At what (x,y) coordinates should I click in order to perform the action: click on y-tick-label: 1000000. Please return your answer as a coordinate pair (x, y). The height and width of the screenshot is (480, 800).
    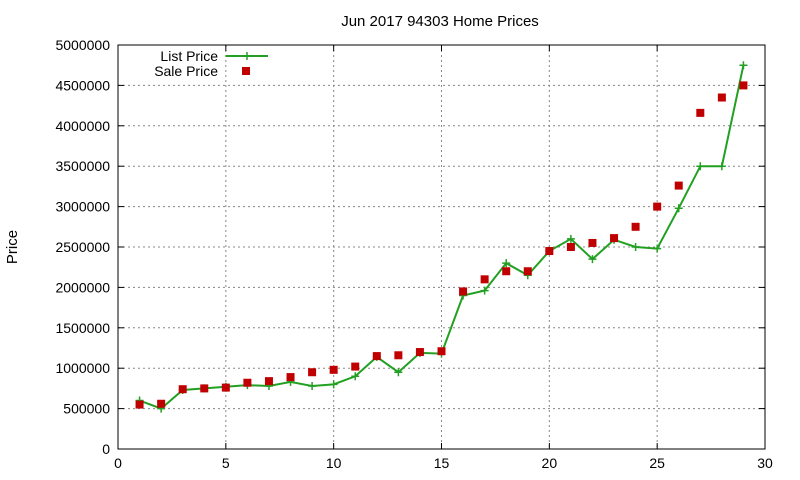
    Looking at the image, I should click on (82, 368).